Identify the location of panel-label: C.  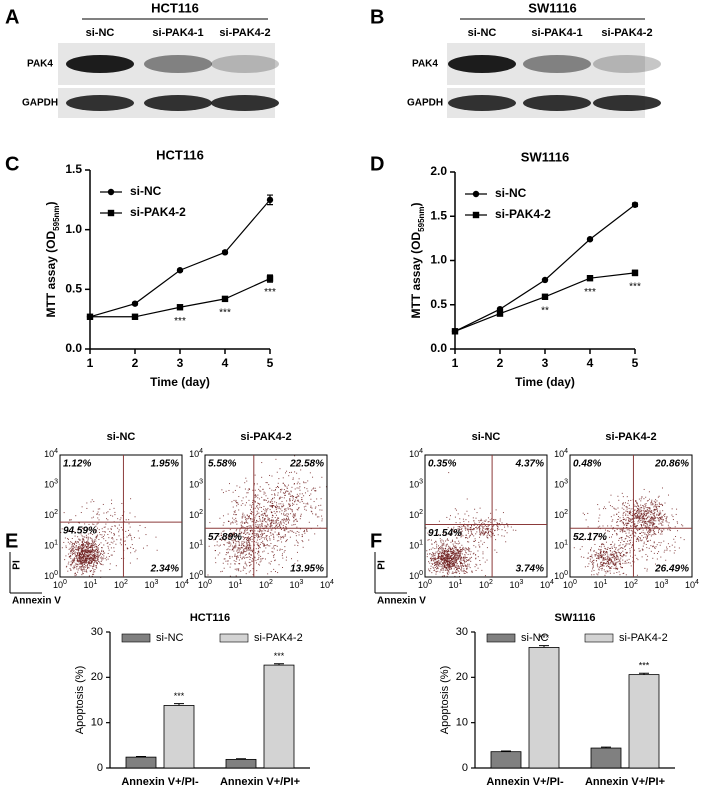
(12, 164).